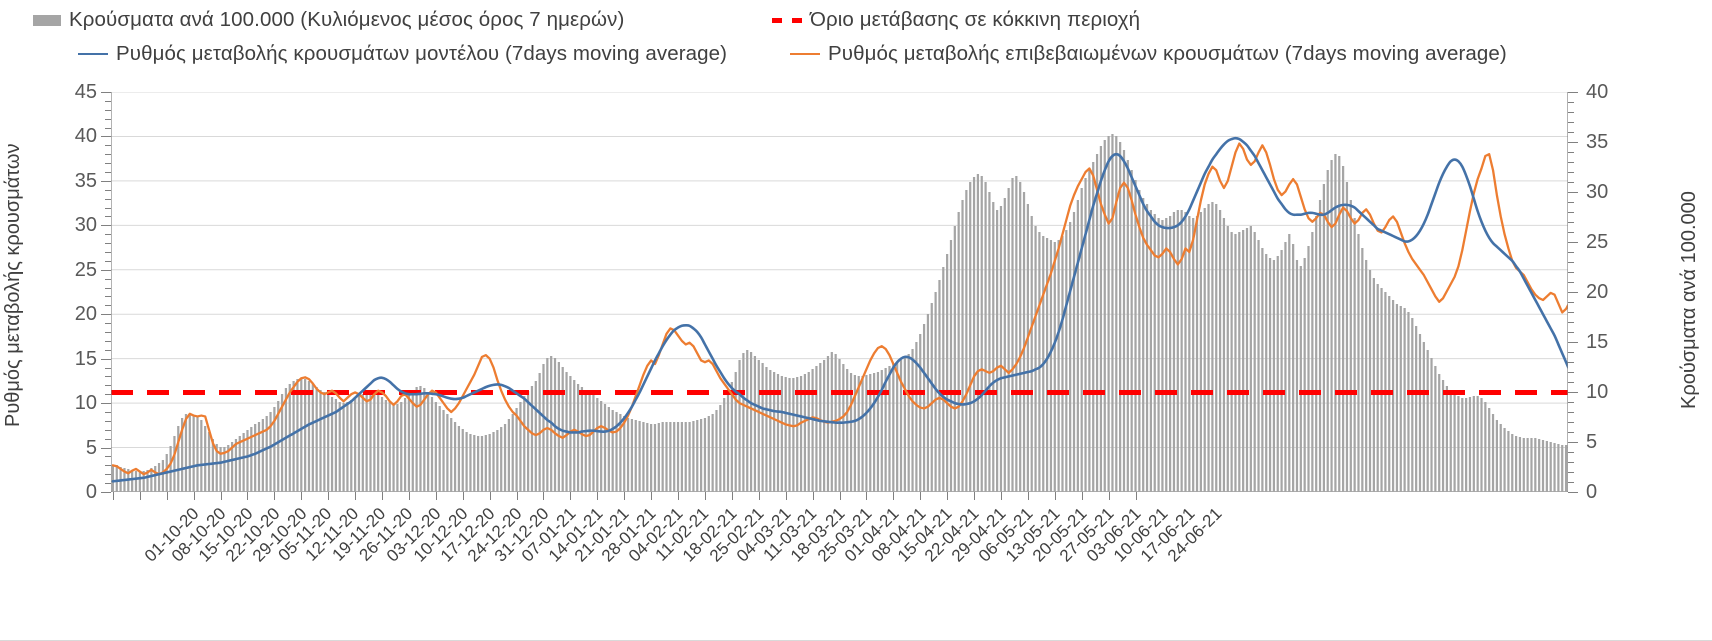  Describe the element at coordinates (85, 136) in the screenshot. I see `y-axis-left-tick-label: 40` at that location.